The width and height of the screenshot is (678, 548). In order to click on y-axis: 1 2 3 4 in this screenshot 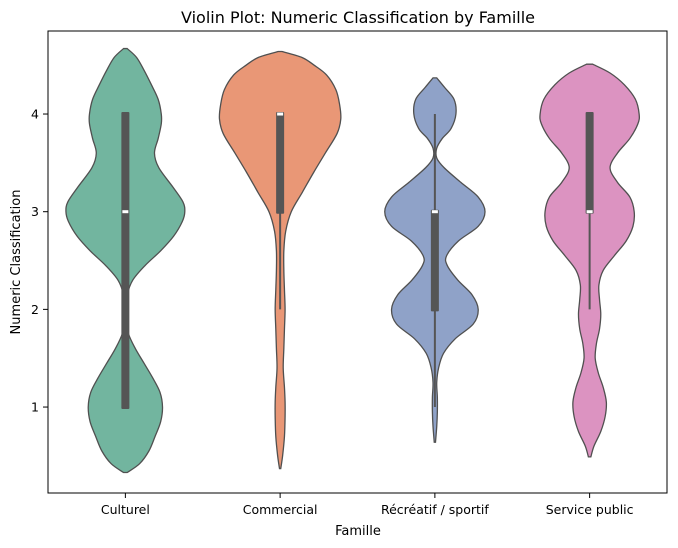, I will do `click(39, 261)`.